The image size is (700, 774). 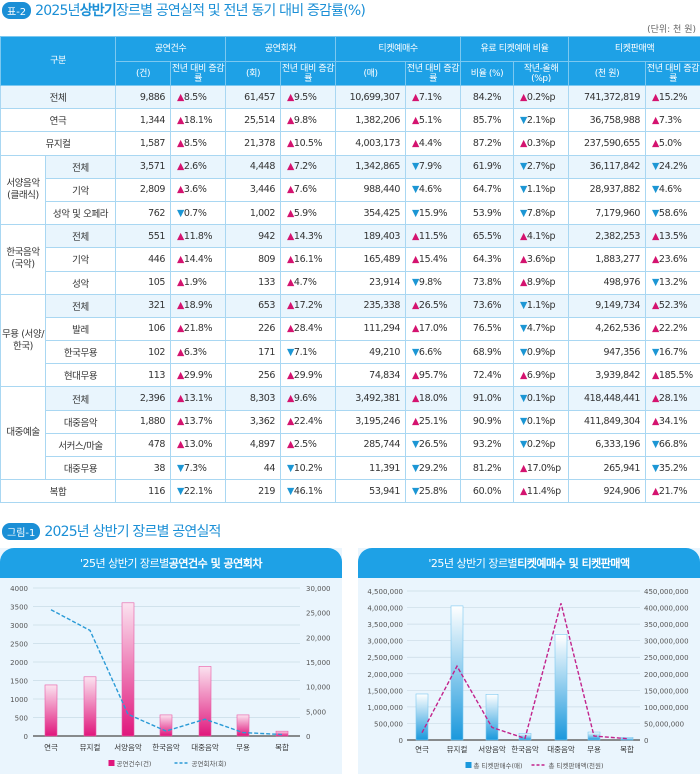 What do you see at coordinates (143, 282) in the screenshot?
I see `value-cell: 105` at bounding box center [143, 282].